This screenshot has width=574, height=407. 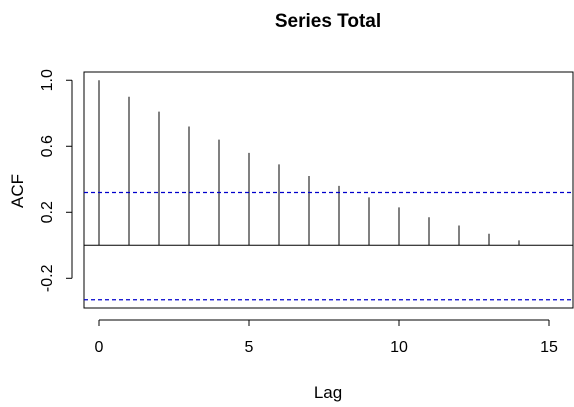 What do you see at coordinates (47, 278) in the screenshot?
I see `y-tick-label: -0.2` at bounding box center [47, 278].